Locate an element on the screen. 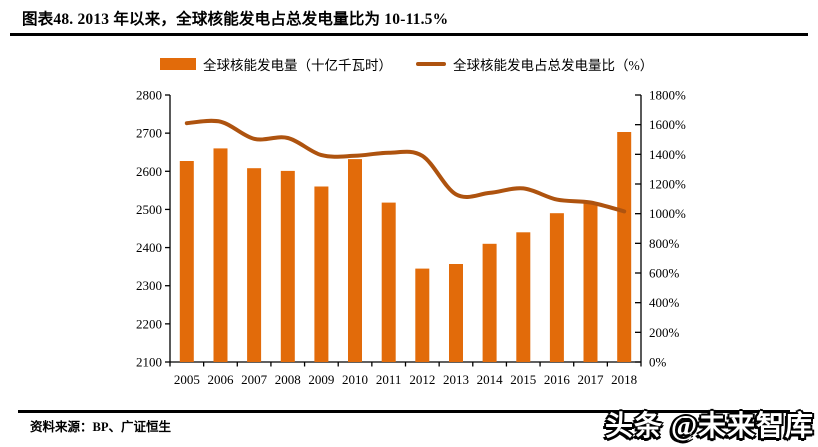  bar-2011 is located at coordinates (388, 282).